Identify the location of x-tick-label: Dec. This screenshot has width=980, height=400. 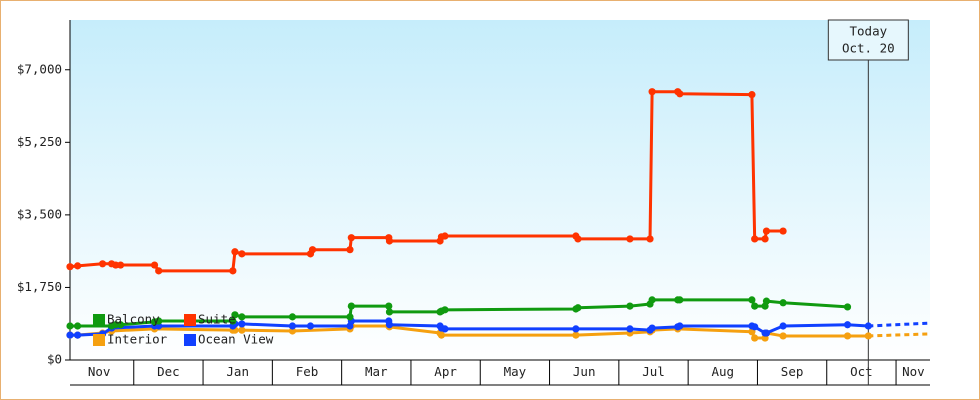
(168, 371).